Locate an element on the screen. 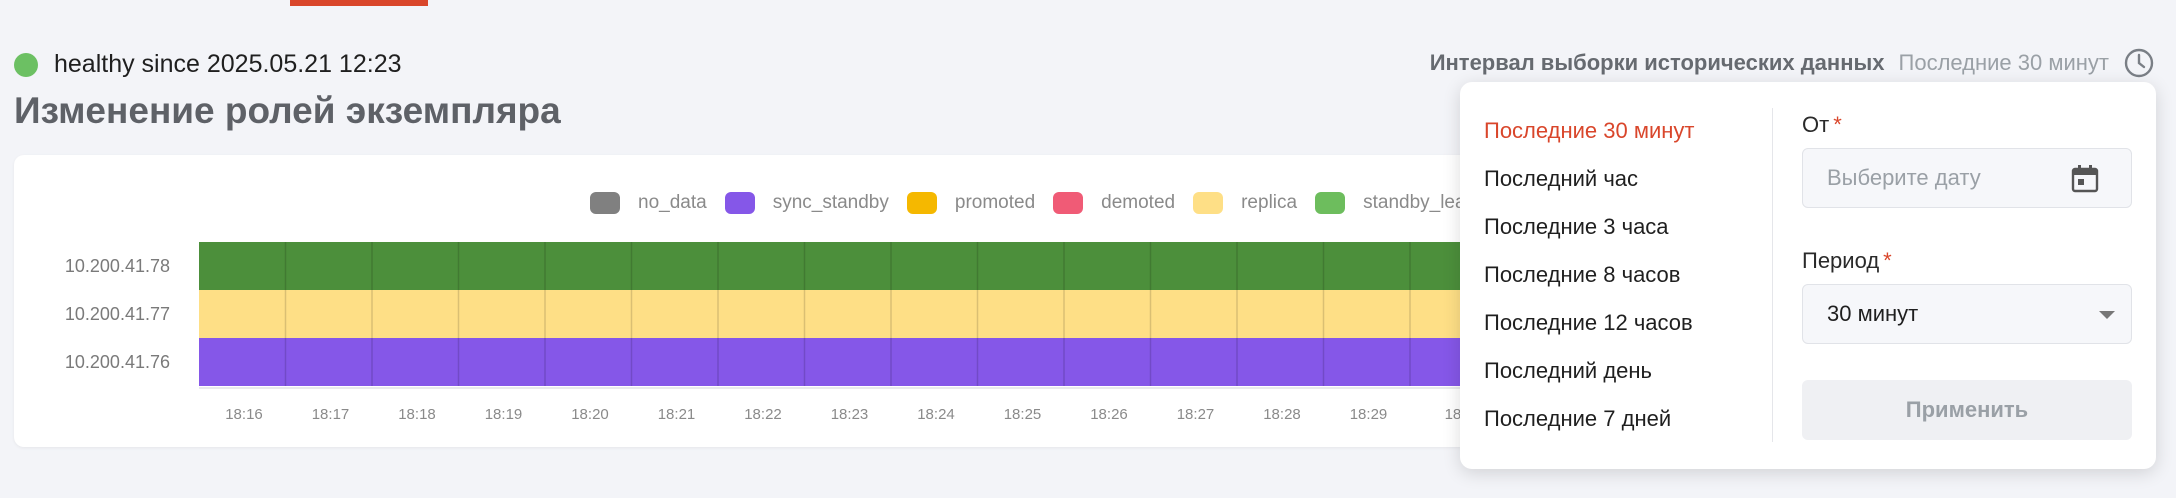  health-status: healthy since 2025.05.21 12:23 is located at coordinates (208, 64).